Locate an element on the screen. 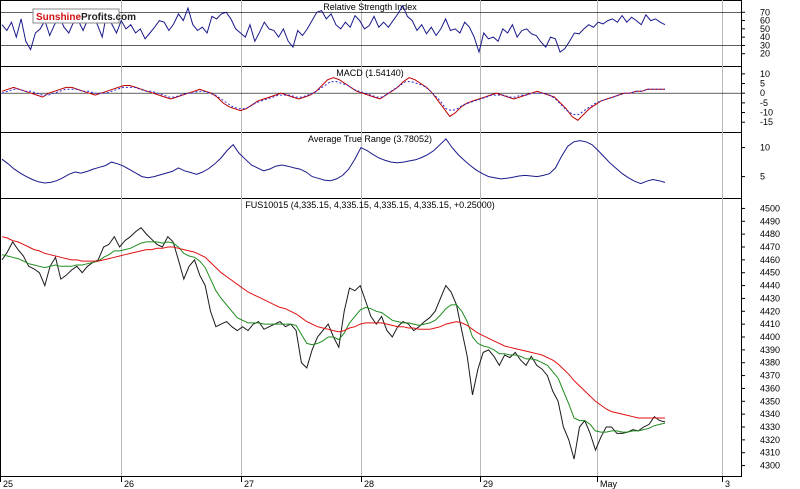  atr-frame is located at coordinates (371, 165).